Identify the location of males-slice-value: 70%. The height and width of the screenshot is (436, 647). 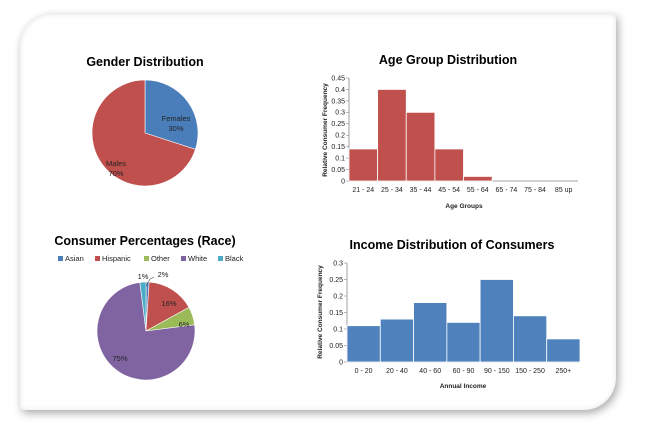
(115, 173).